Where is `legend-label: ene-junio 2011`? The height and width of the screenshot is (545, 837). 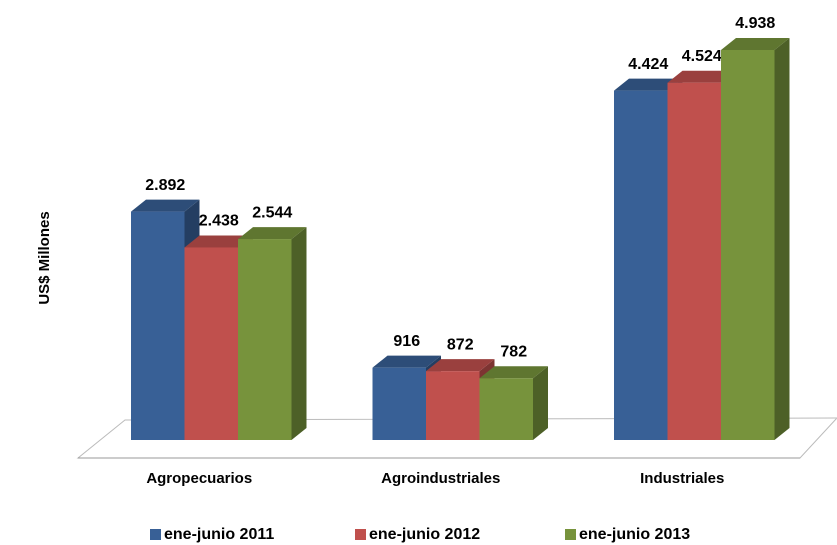 legend-label: ene-junio 2011 is located at coordinates (219, 534).